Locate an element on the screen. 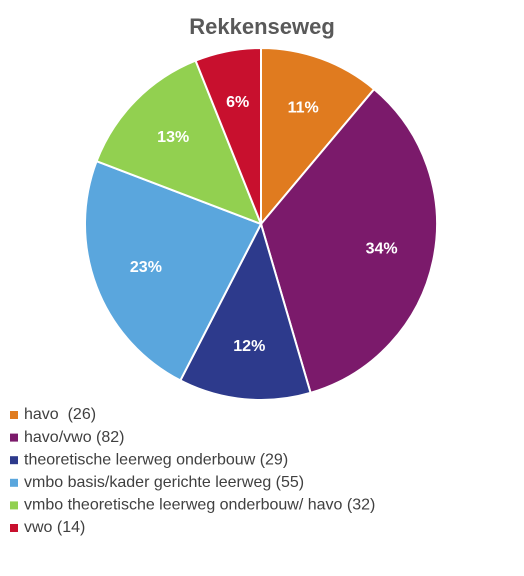 The height and width of the screenshot is (576, 524). legend-label: havo/vwo (82) is located at coordinates (74, 437).